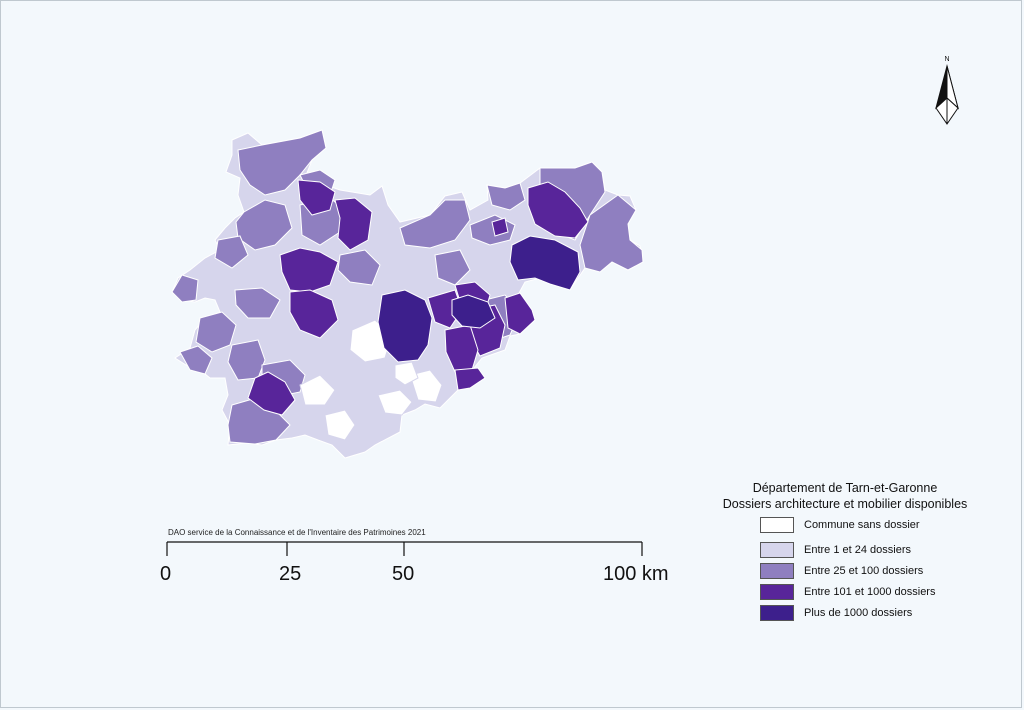  Describe the element at coordinates (403, 574) in the screenshot. I see `scale-tick-50: 50` at that location.